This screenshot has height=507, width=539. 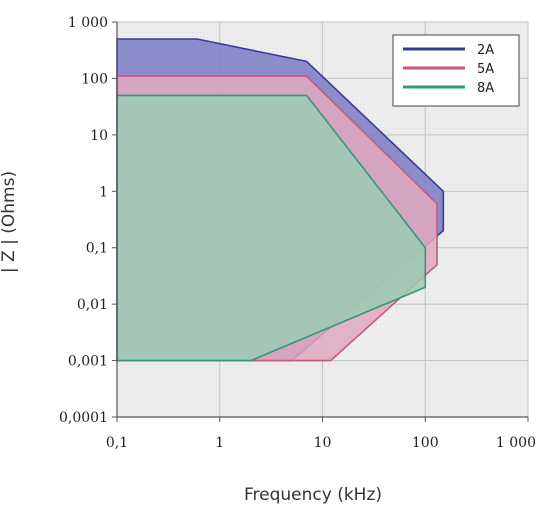 What do you see at coordinates (485, 88) in the screenshot?
I see `legend-label-8a: 8A` at bounding box center [485, 88].